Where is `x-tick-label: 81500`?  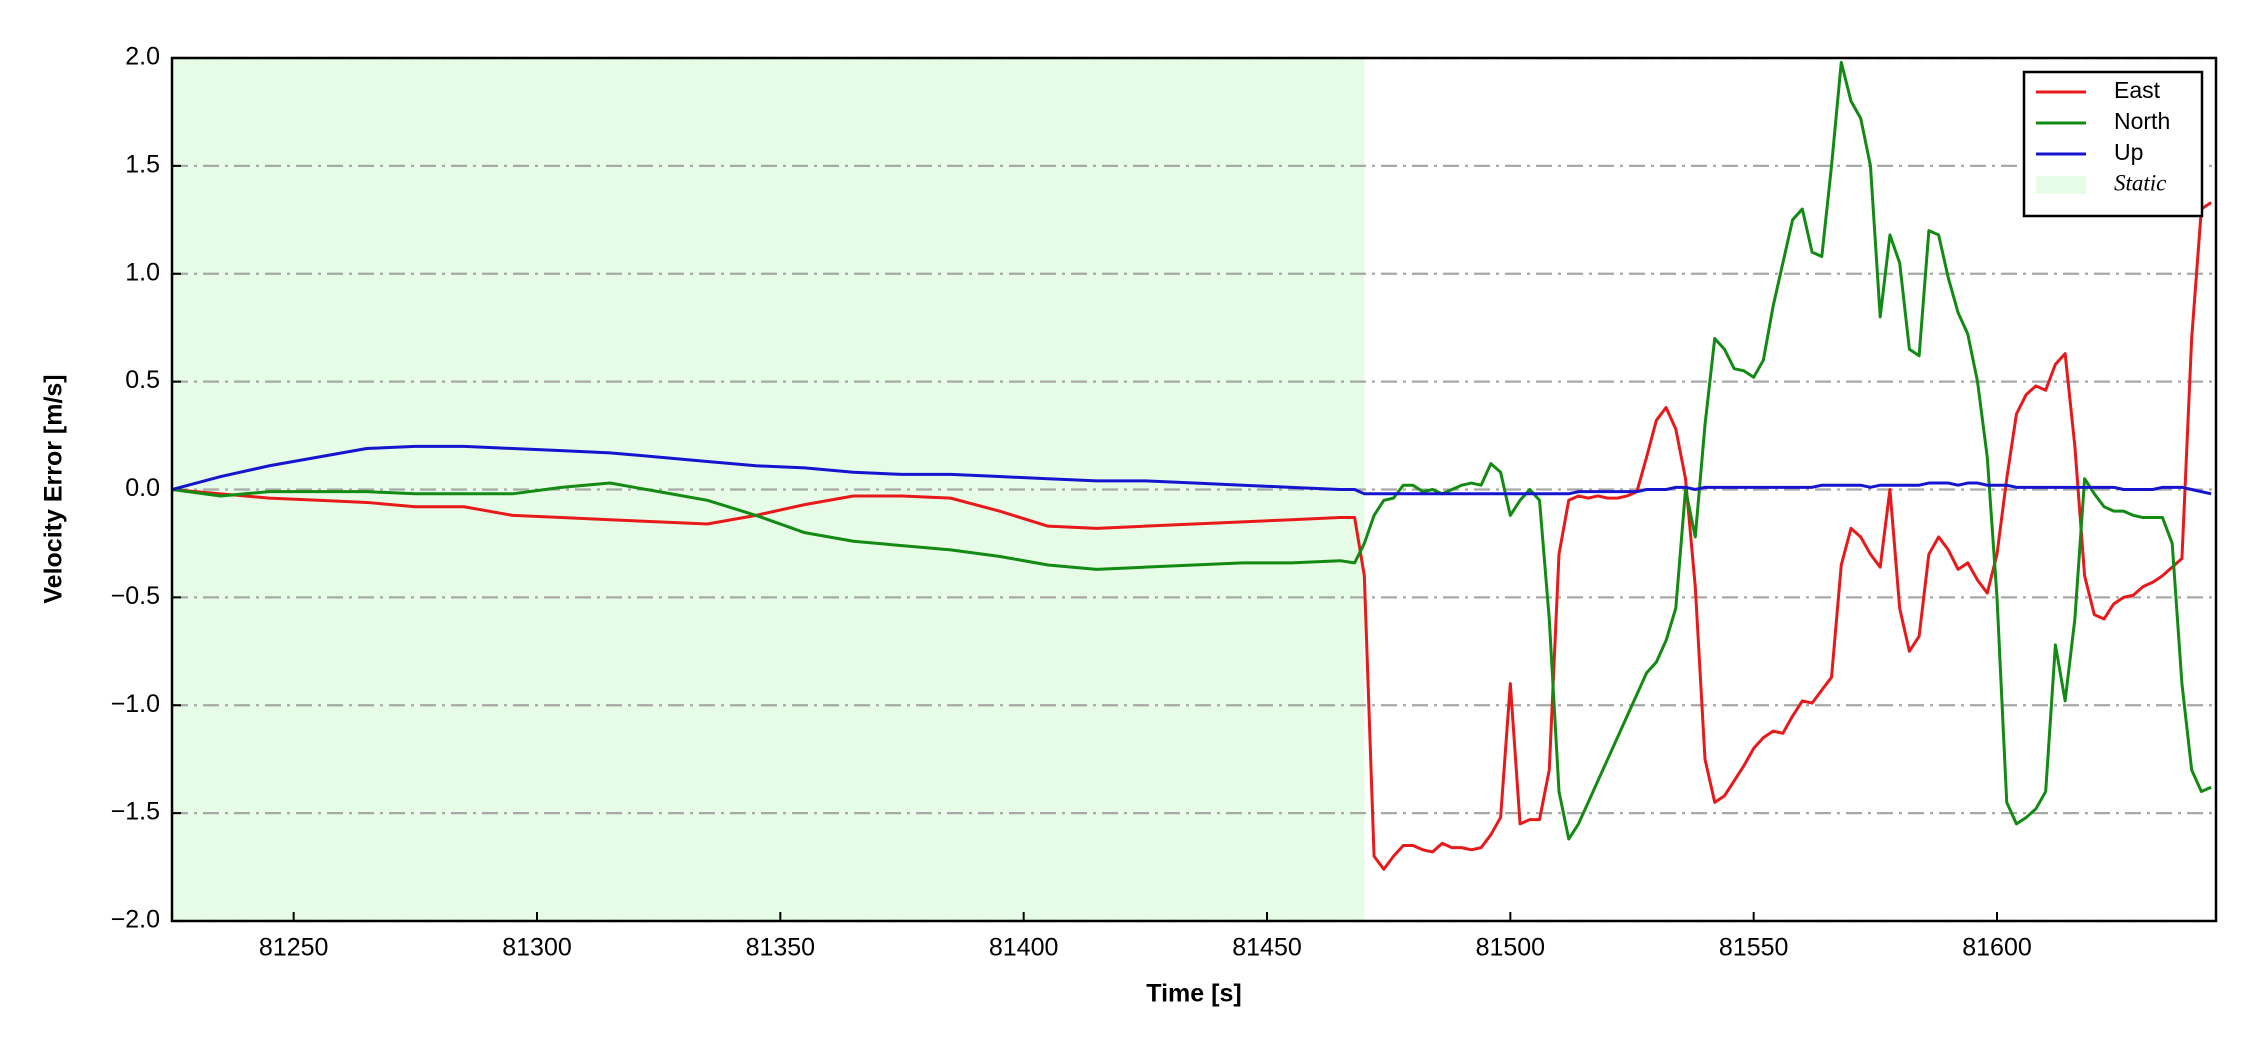 x-tick-label: 81500 is located at coordinates (1511, 948).